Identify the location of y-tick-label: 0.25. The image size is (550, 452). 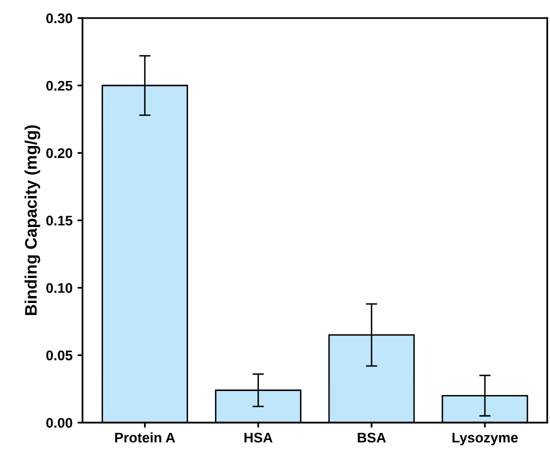
(59, 85).